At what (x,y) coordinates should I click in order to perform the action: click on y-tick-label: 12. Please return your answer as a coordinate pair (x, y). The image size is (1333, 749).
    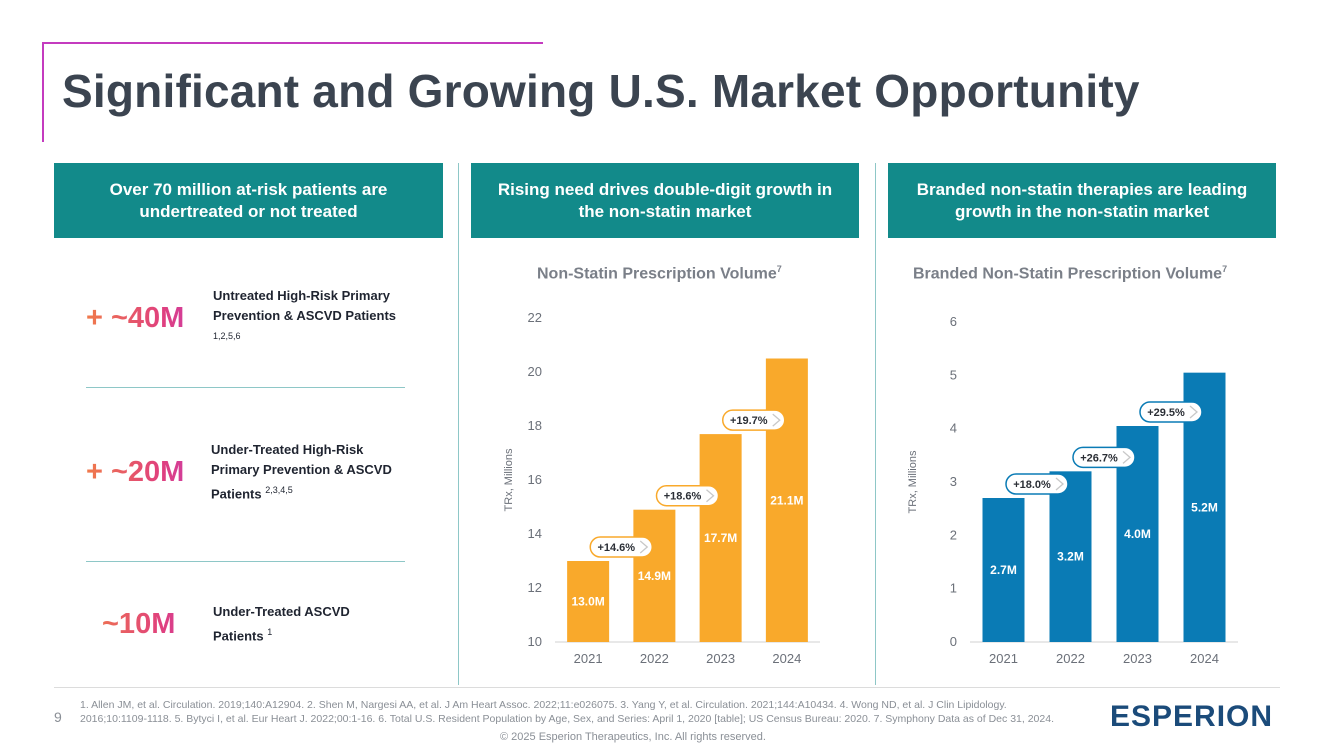
    Looking at the image, I should click on (535, 587).